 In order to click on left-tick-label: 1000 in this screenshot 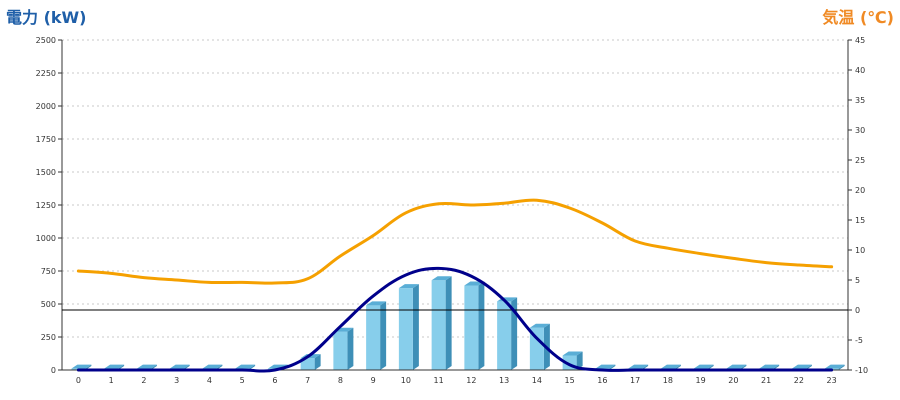, I will do `click(46, 238)`.